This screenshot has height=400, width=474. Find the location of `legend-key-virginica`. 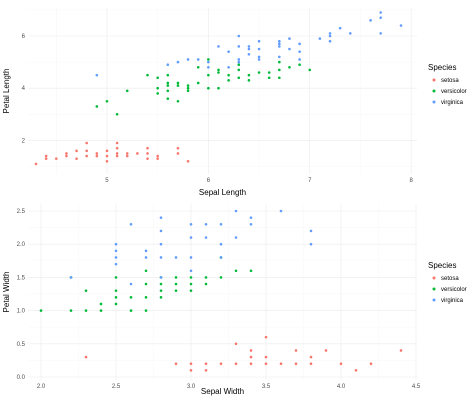

legend-key-virginica is located at coordinates (434, 102).